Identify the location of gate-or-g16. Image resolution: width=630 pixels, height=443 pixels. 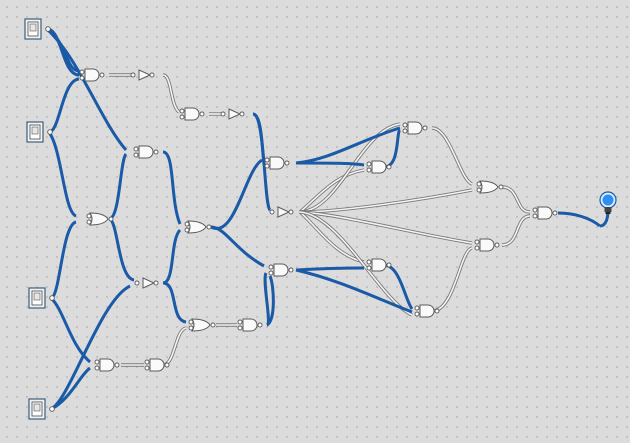
(490, 187).